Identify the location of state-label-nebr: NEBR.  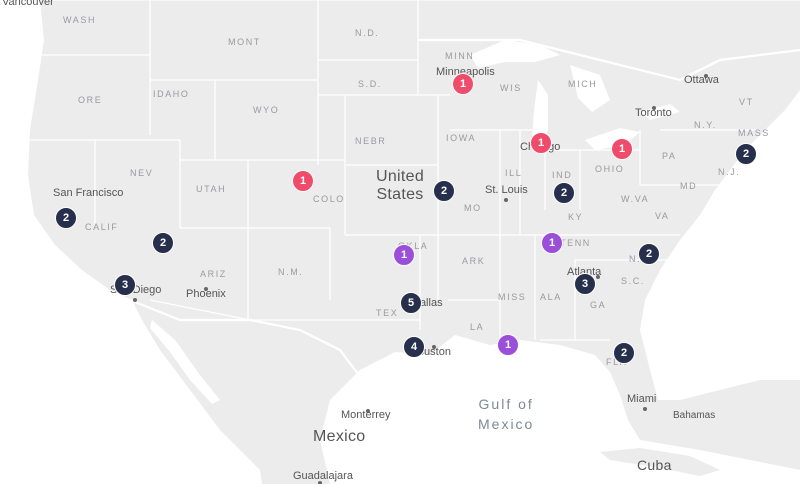
(371, 141).